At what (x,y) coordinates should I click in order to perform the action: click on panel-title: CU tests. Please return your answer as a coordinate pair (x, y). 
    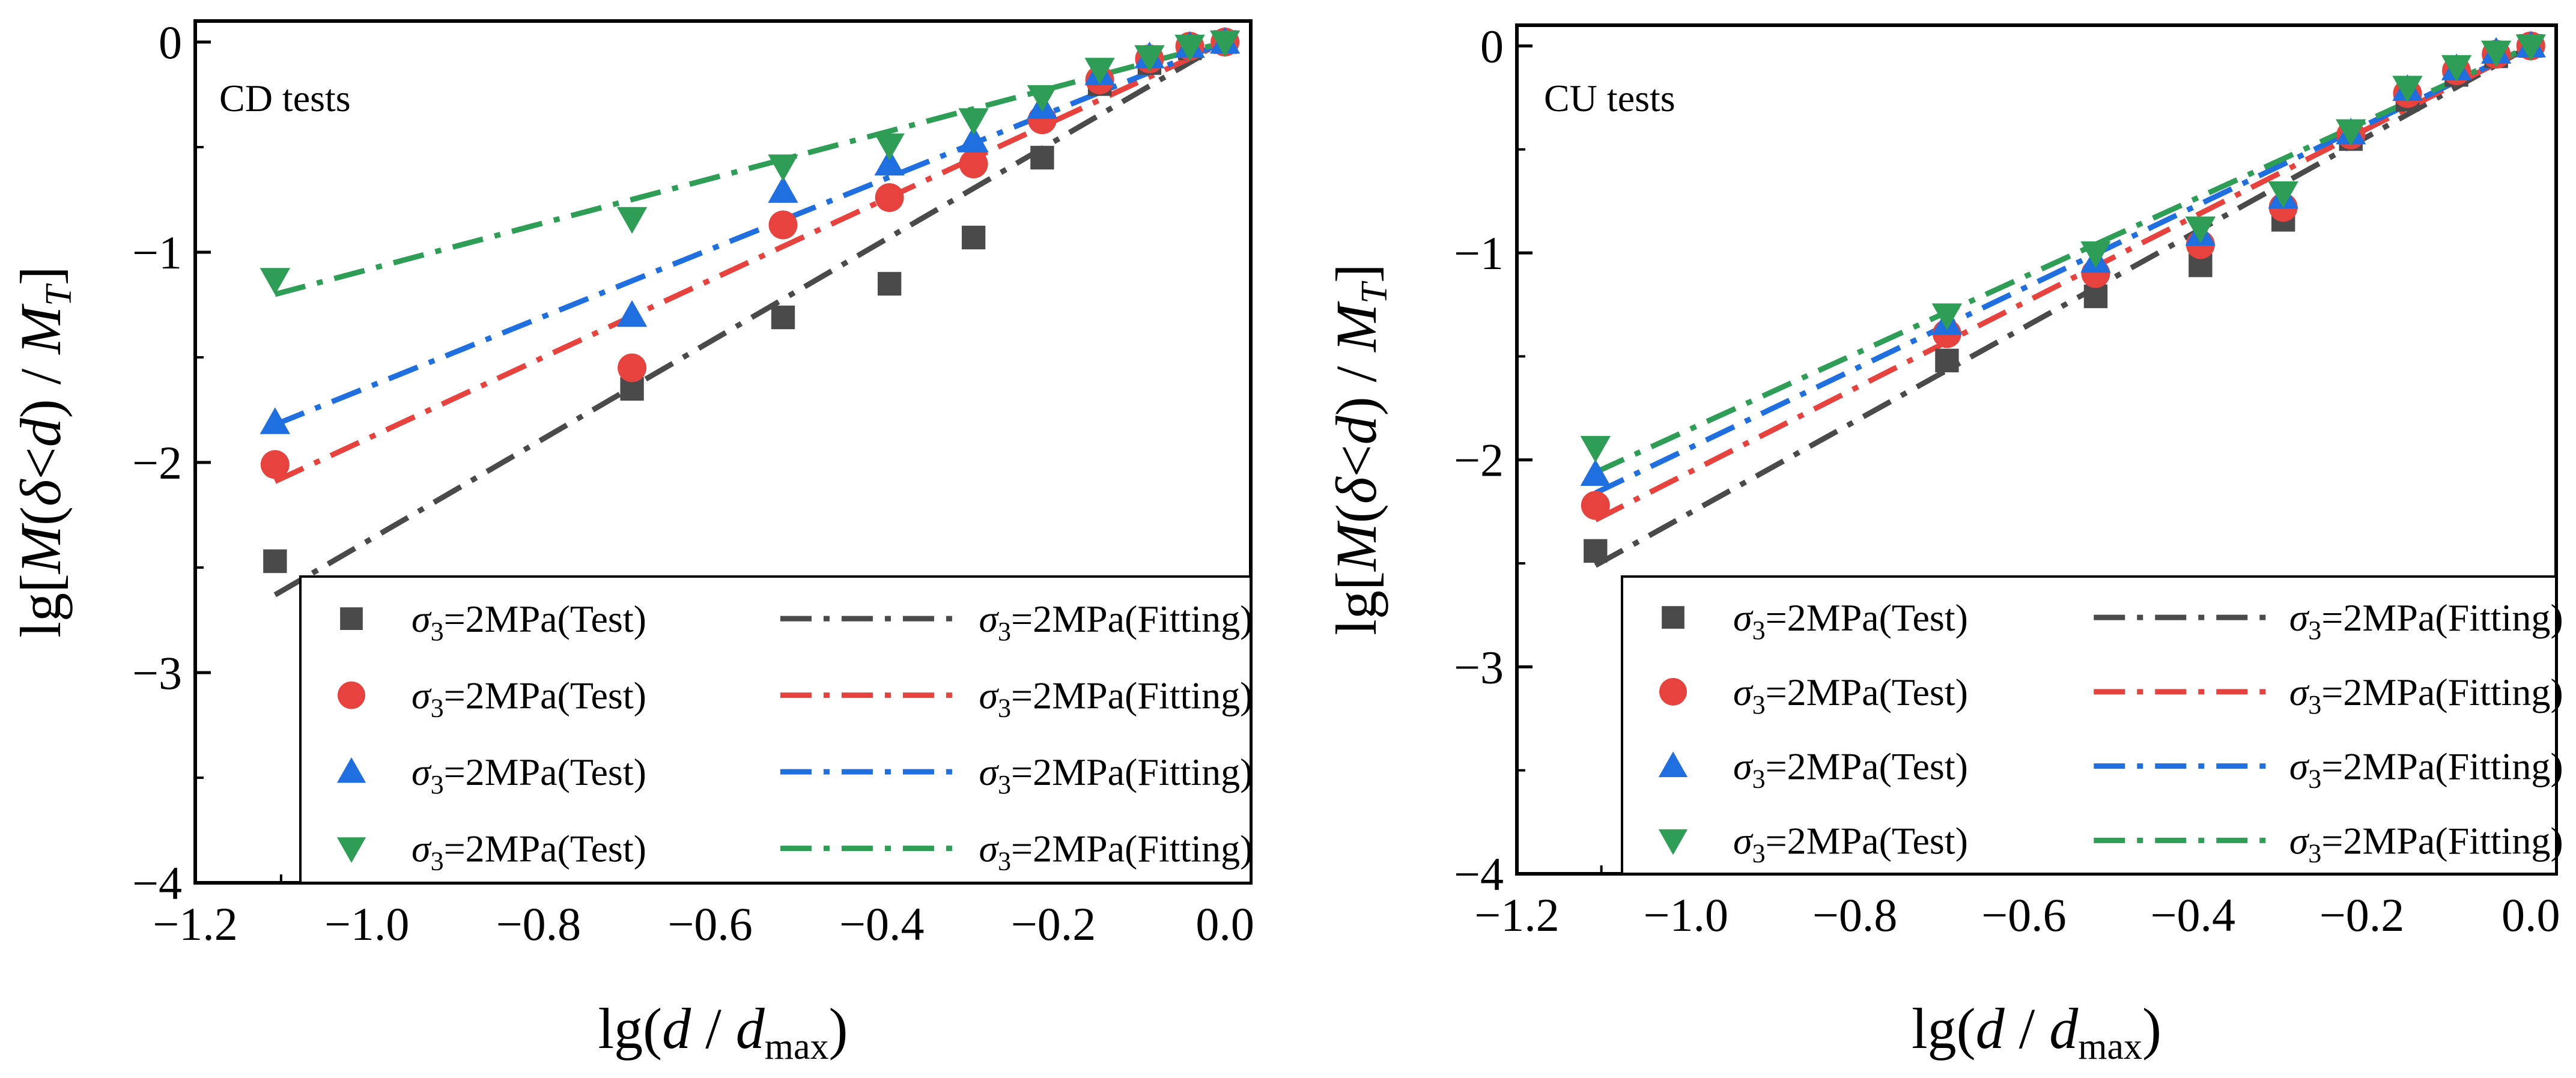
    Looking at the image, I should click on (1609, 99).